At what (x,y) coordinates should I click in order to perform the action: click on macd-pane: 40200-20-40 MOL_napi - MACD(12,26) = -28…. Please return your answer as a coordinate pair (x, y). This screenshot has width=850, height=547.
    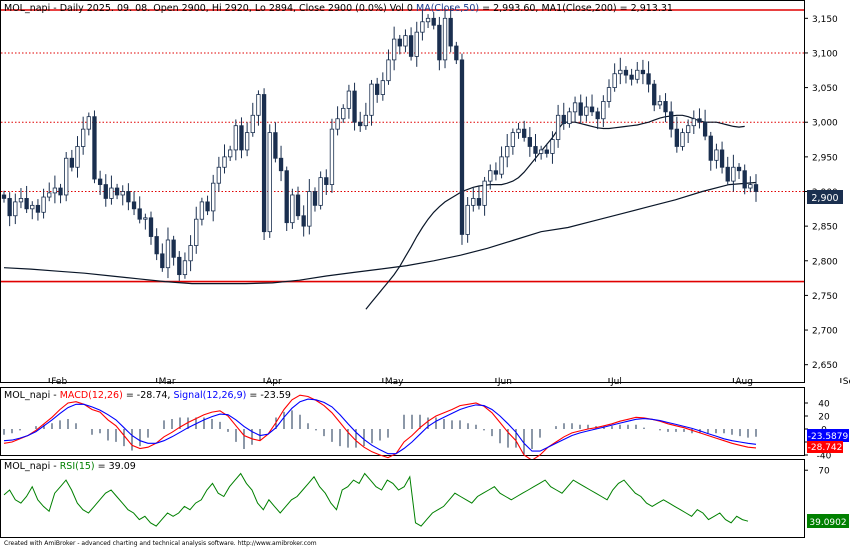
    Looking at the image, I should click on (425, 424).